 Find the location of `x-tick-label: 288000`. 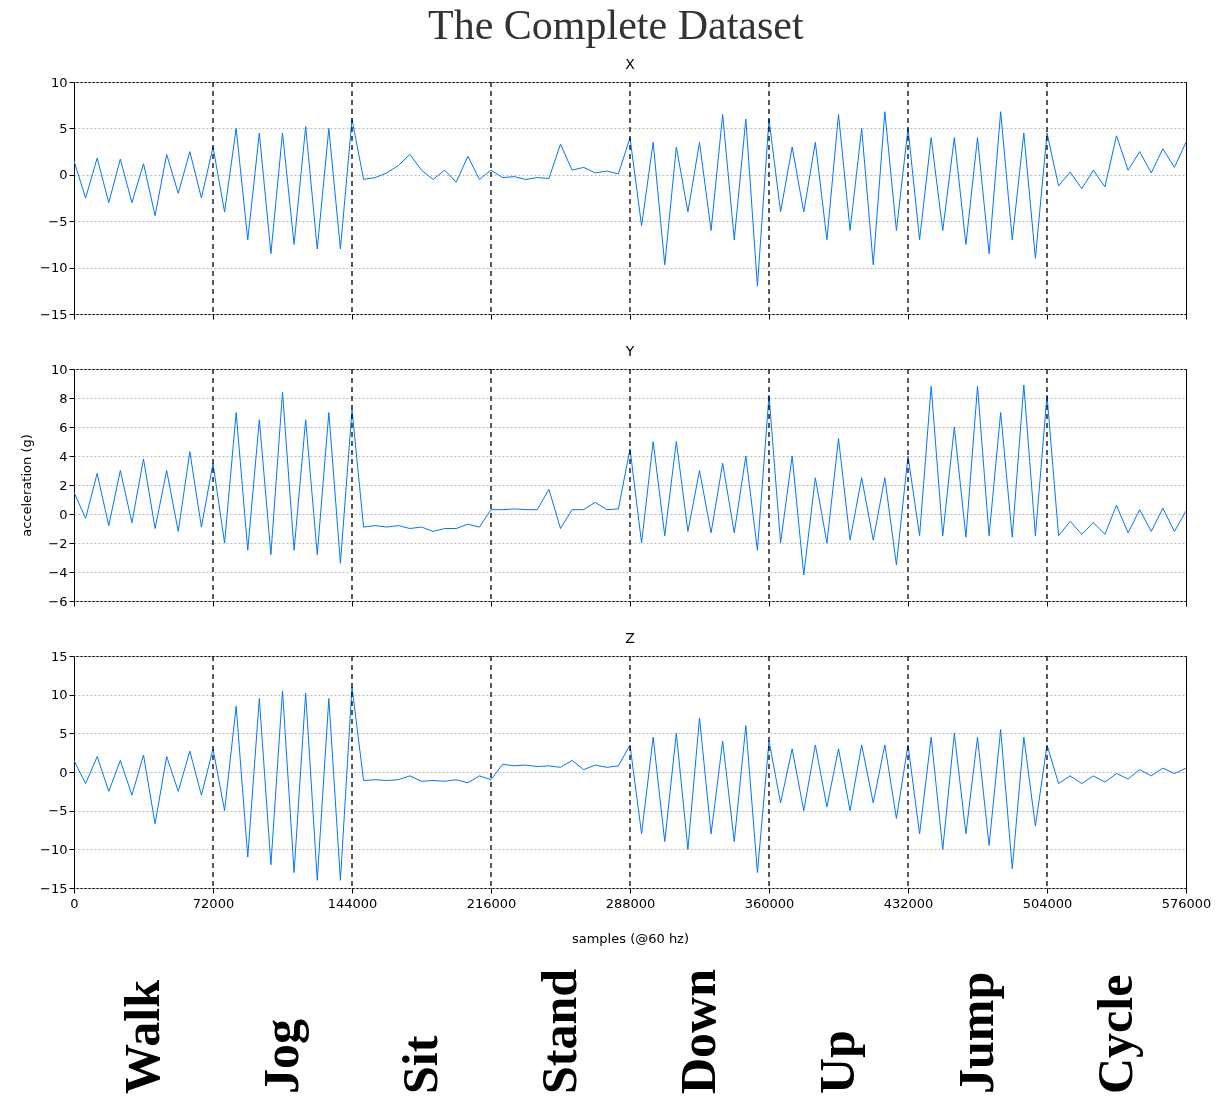

x-tick-label: 288000 is located at coordinates (630, 903).